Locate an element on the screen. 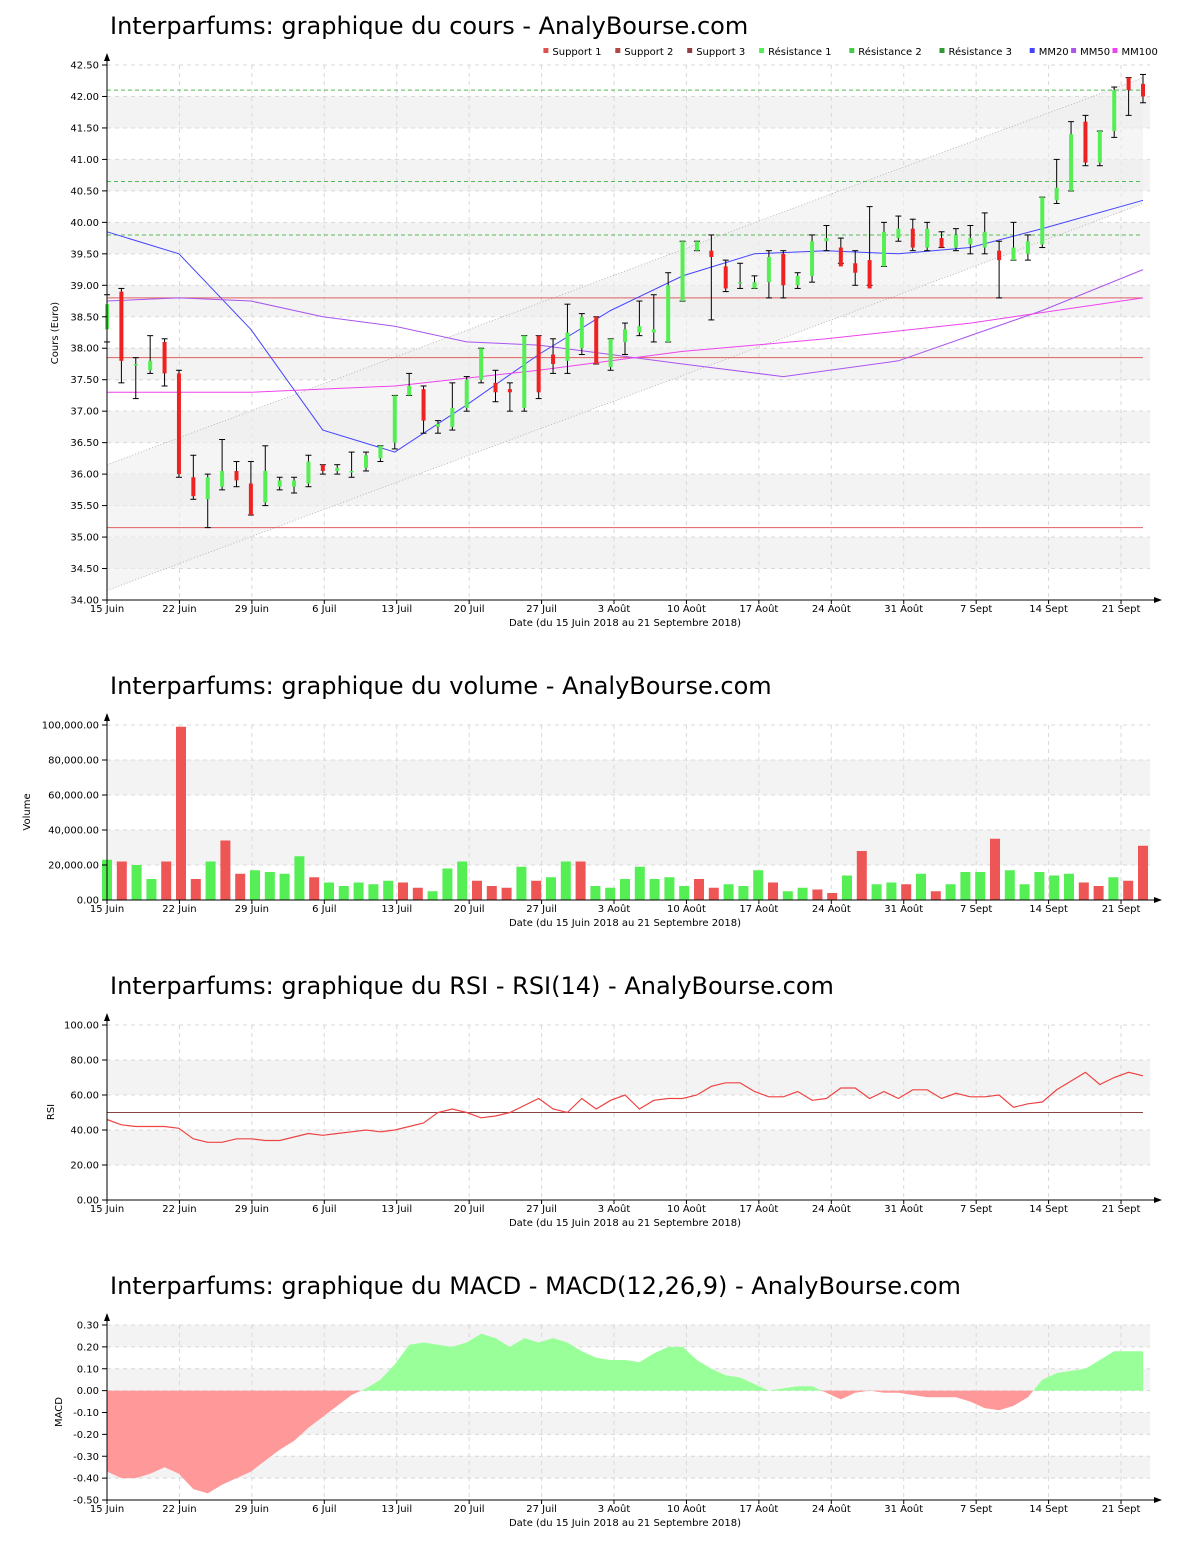 The width and height of the screenshot is (1200, 1550). macd-x-tick-label: 13 Juil is located at coordinates (396, 1509).